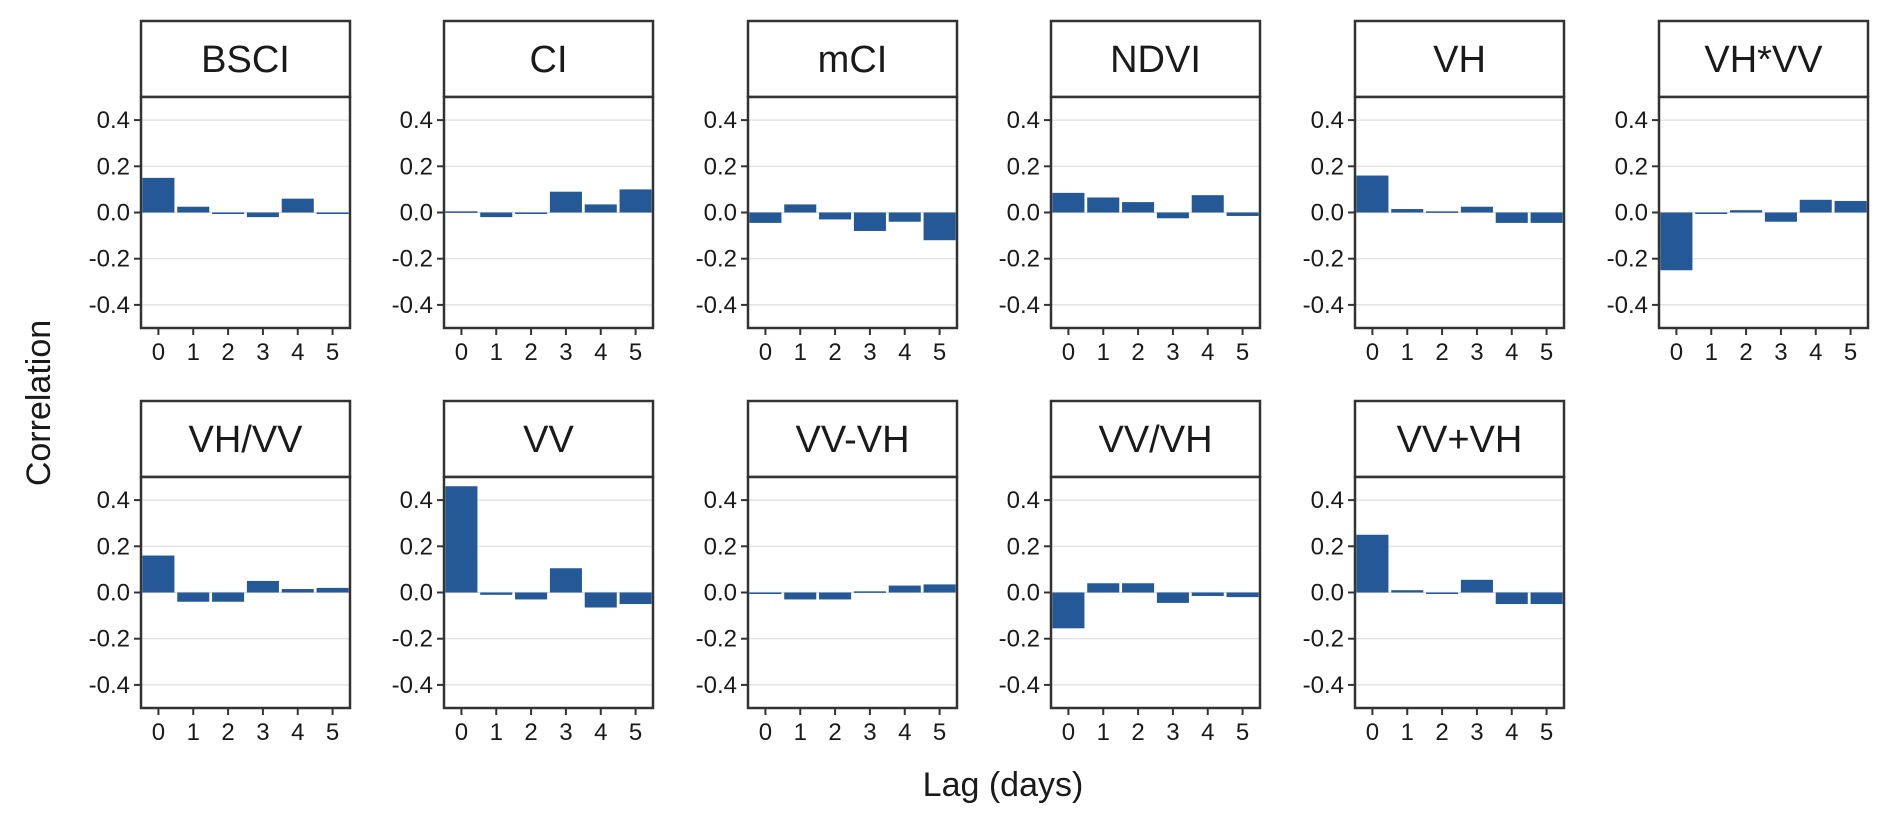 The image size is (1889, 826). Describe the element at coordinates (1155, 60) in the screenshot. I see `panel-title: NDVI` at that location.